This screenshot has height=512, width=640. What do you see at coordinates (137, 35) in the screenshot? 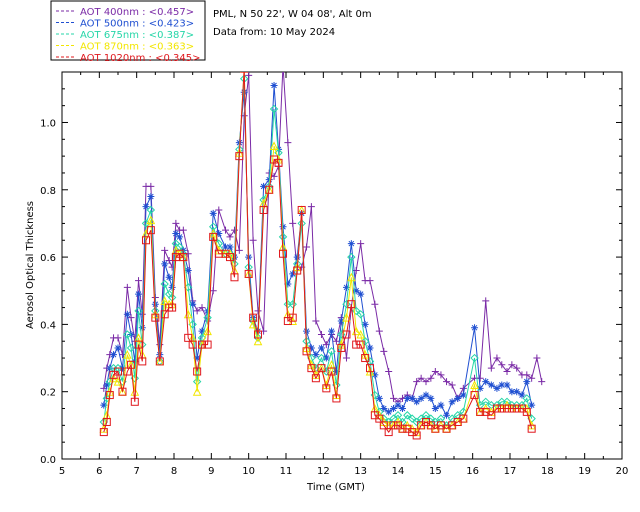
I see `legend-entry: AOT 675nm : <0.387>` at bounding box center [137, 35].